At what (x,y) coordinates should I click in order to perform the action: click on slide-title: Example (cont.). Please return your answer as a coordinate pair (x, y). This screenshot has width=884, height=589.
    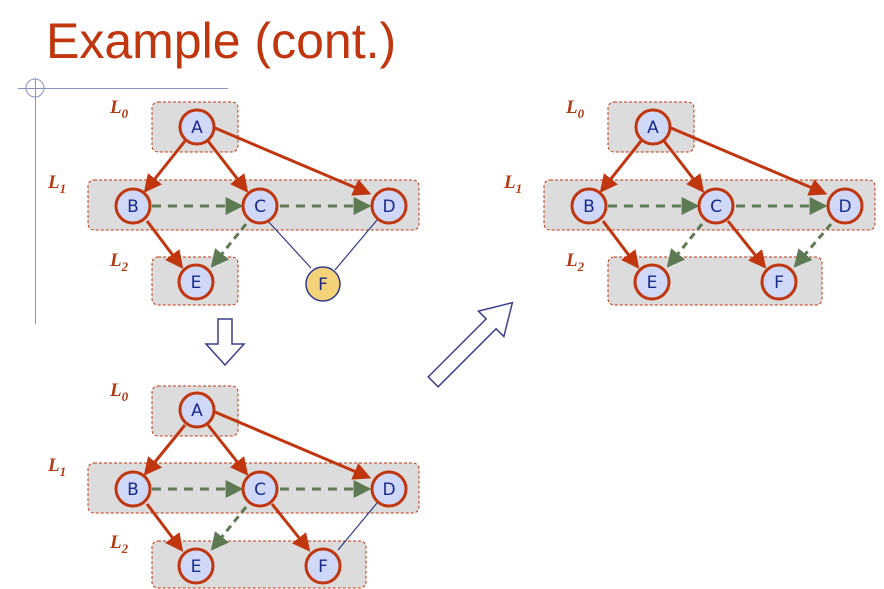
    Looking at the image, I should click on (221, 41).